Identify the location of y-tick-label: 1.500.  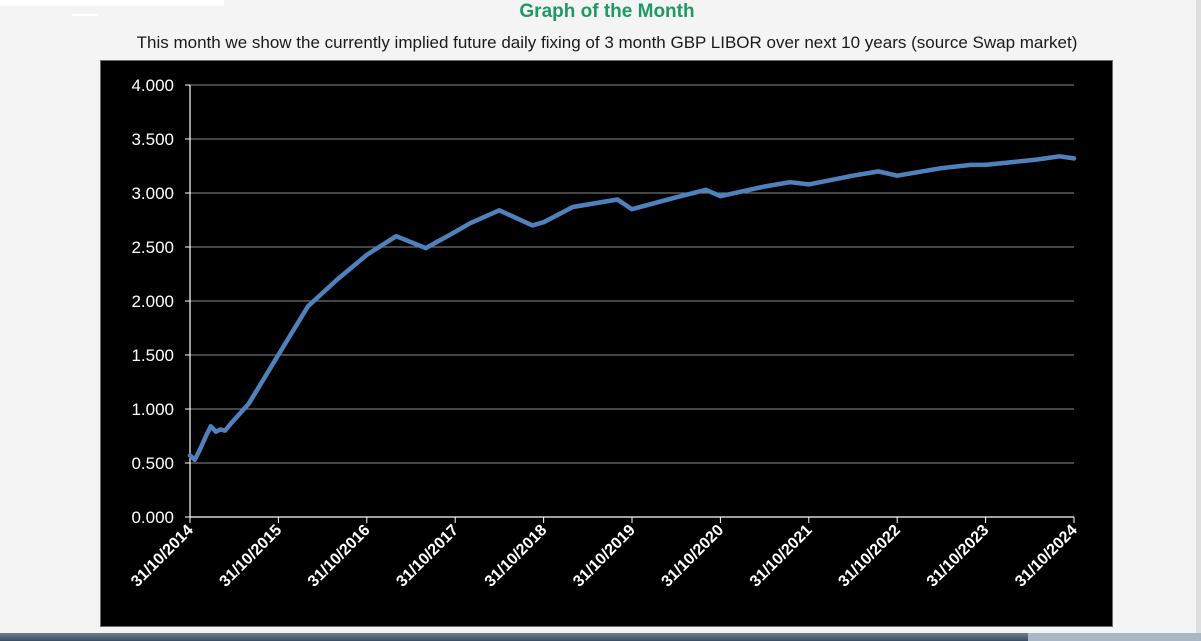
(152, 355).